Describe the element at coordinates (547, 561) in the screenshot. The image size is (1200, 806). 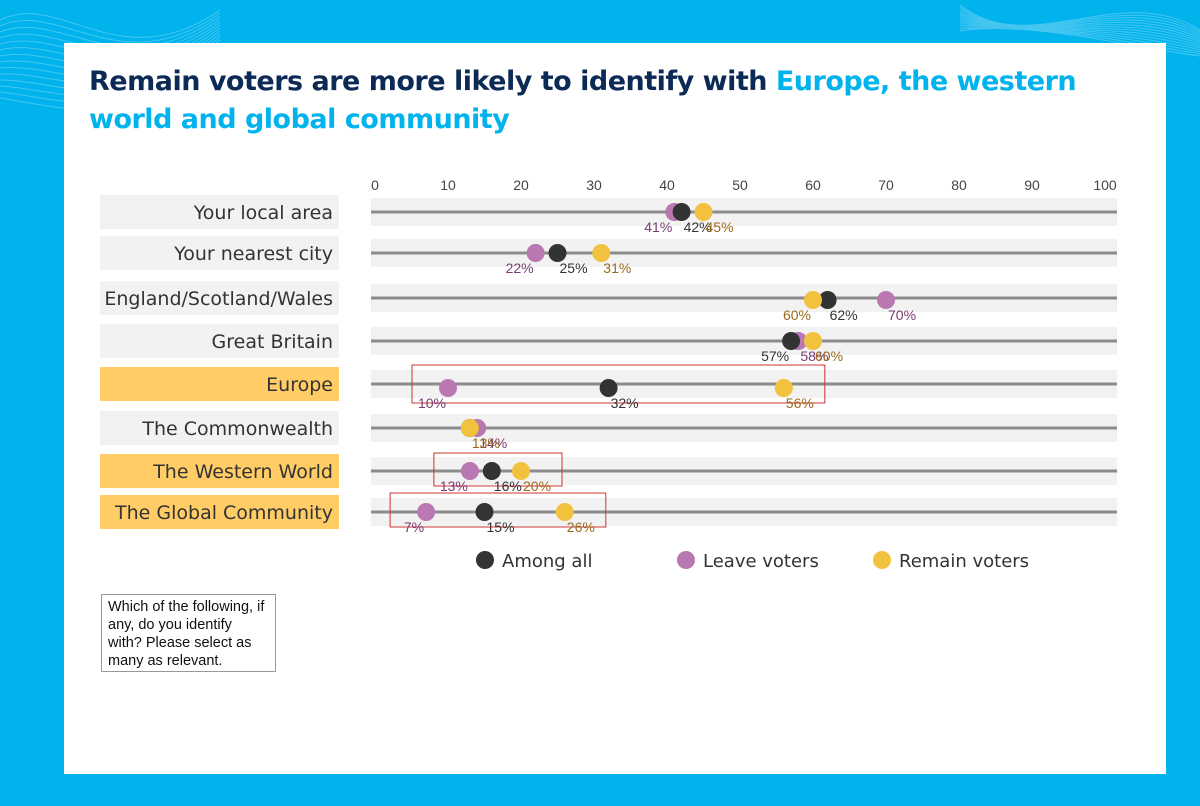
I see `legend-label: Among all` at that location.